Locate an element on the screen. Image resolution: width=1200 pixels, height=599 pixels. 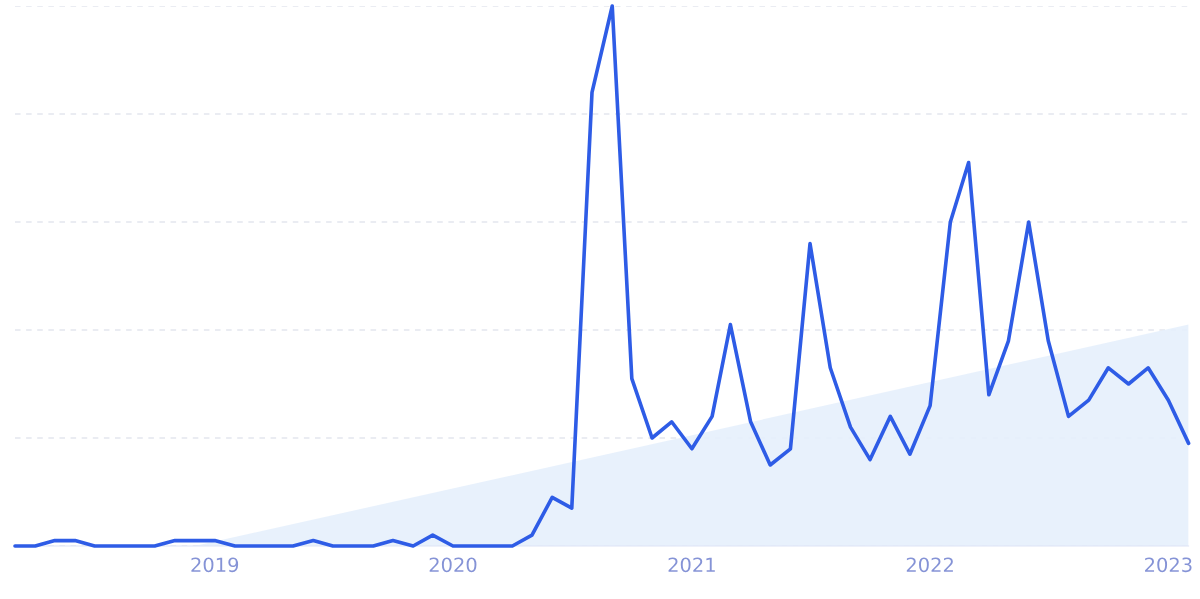
x-tick-label: 2019 is located at coordinates (215, 565).